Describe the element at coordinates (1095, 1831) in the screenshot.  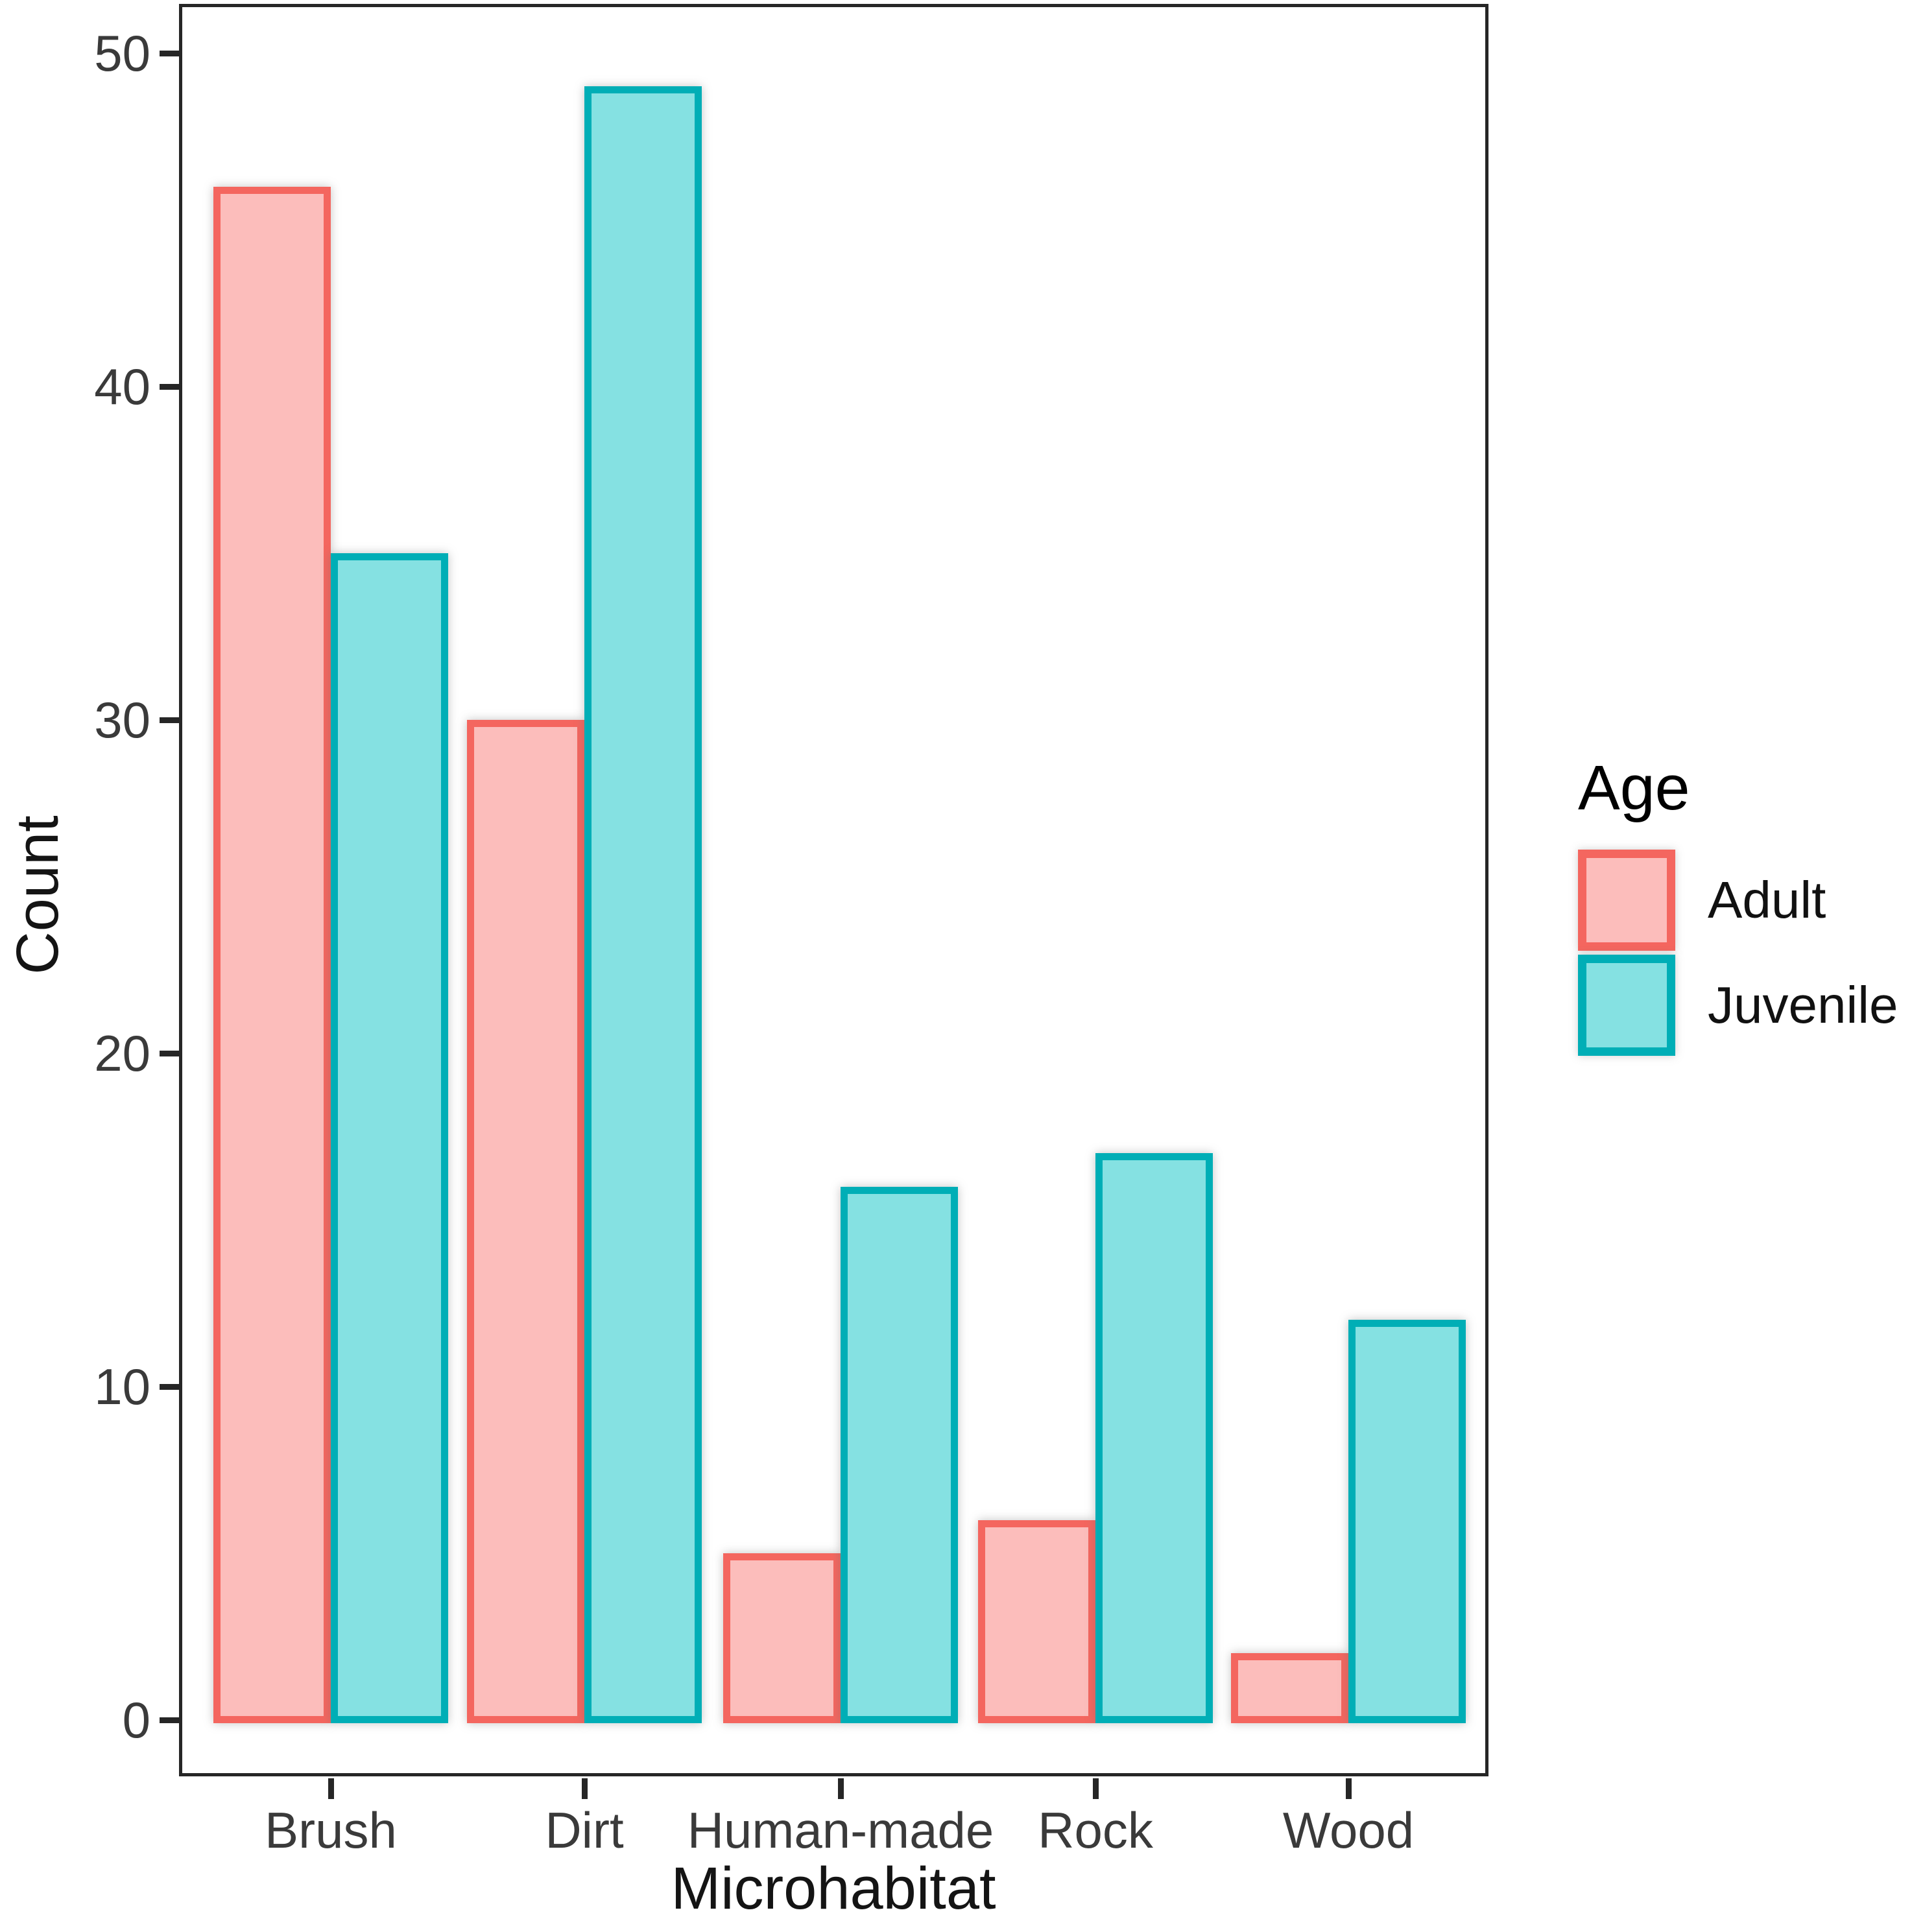
I see `x-tick-label-rock: Rock` at that location.